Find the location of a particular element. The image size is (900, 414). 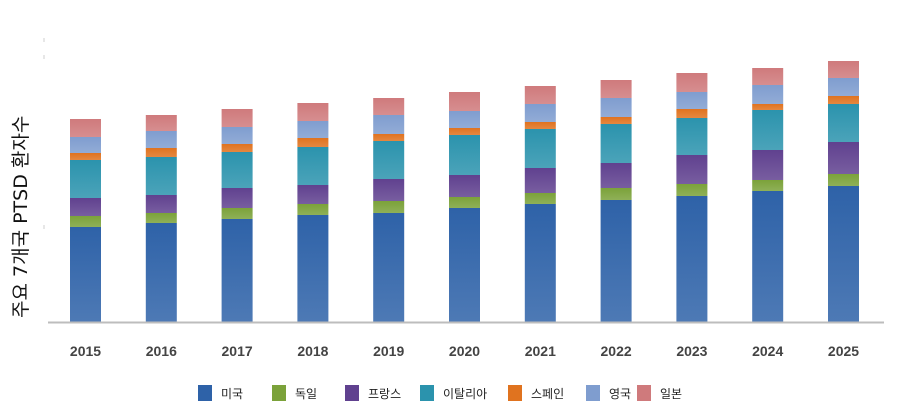

legend-item: 프랑스 is located at coordinates (373, 393).